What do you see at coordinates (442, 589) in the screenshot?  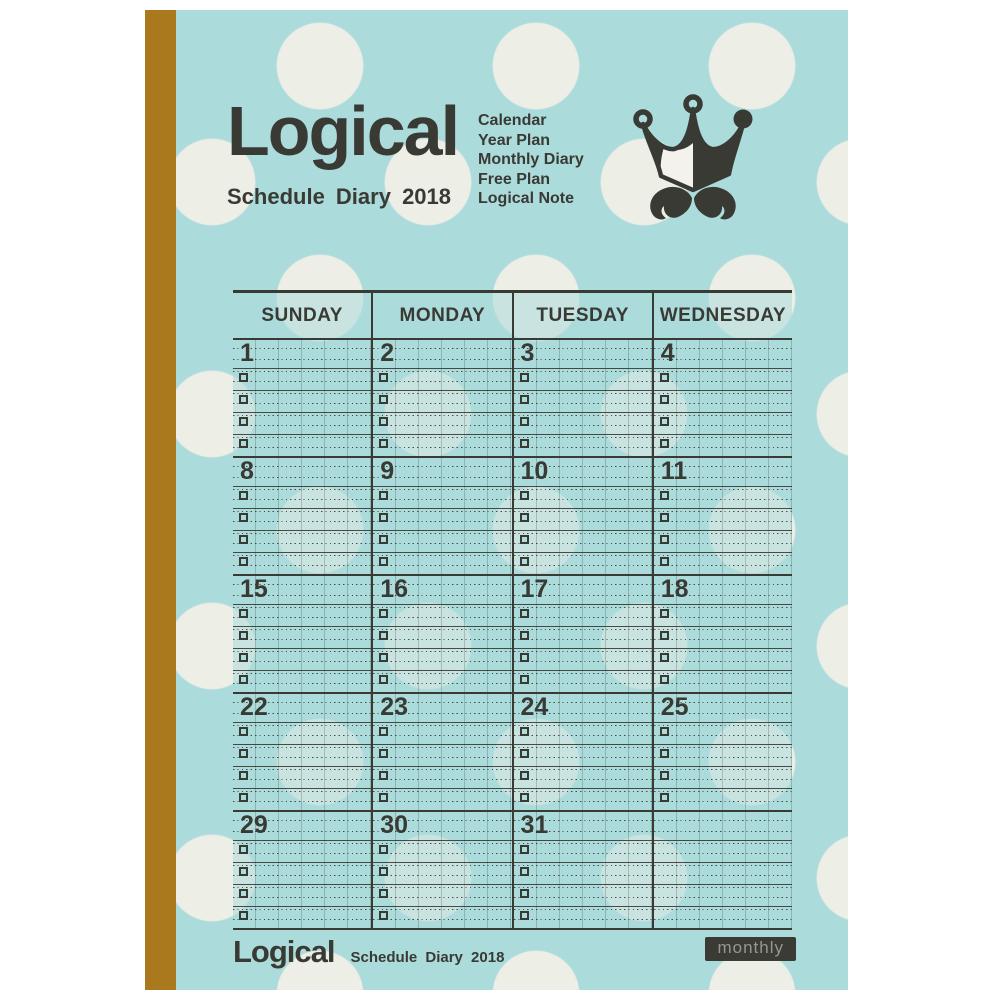 I see `date-row: 16` at bounding box center [442, 589].